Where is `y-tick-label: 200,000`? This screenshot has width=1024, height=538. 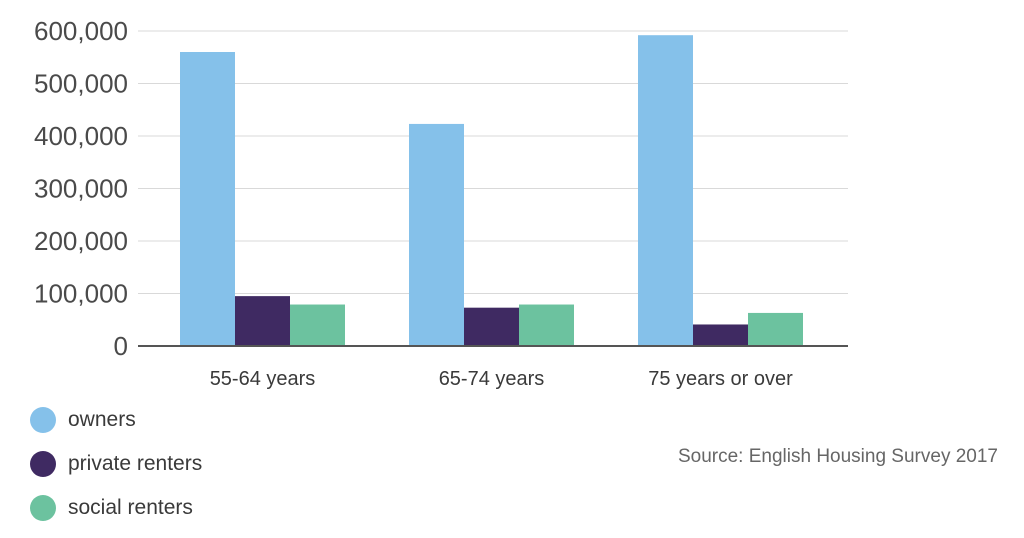
y-tick-label: 200,000 is located at coordinates (81, 241).